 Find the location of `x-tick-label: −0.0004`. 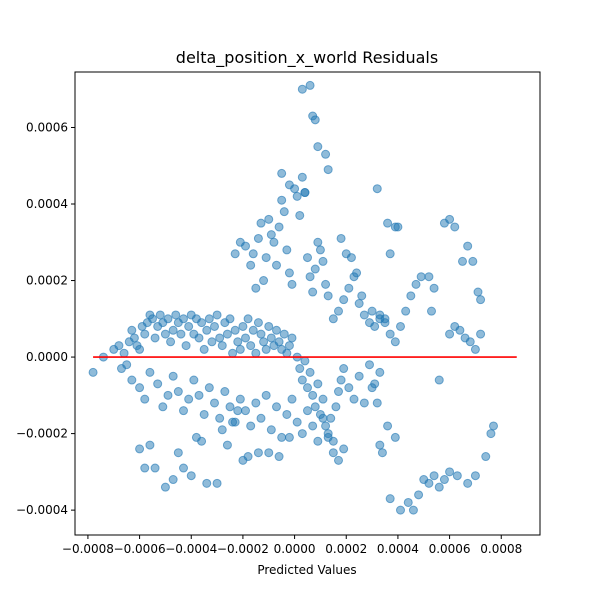

x-tick-label: −0.0004 is located at coordinates (191, 549).